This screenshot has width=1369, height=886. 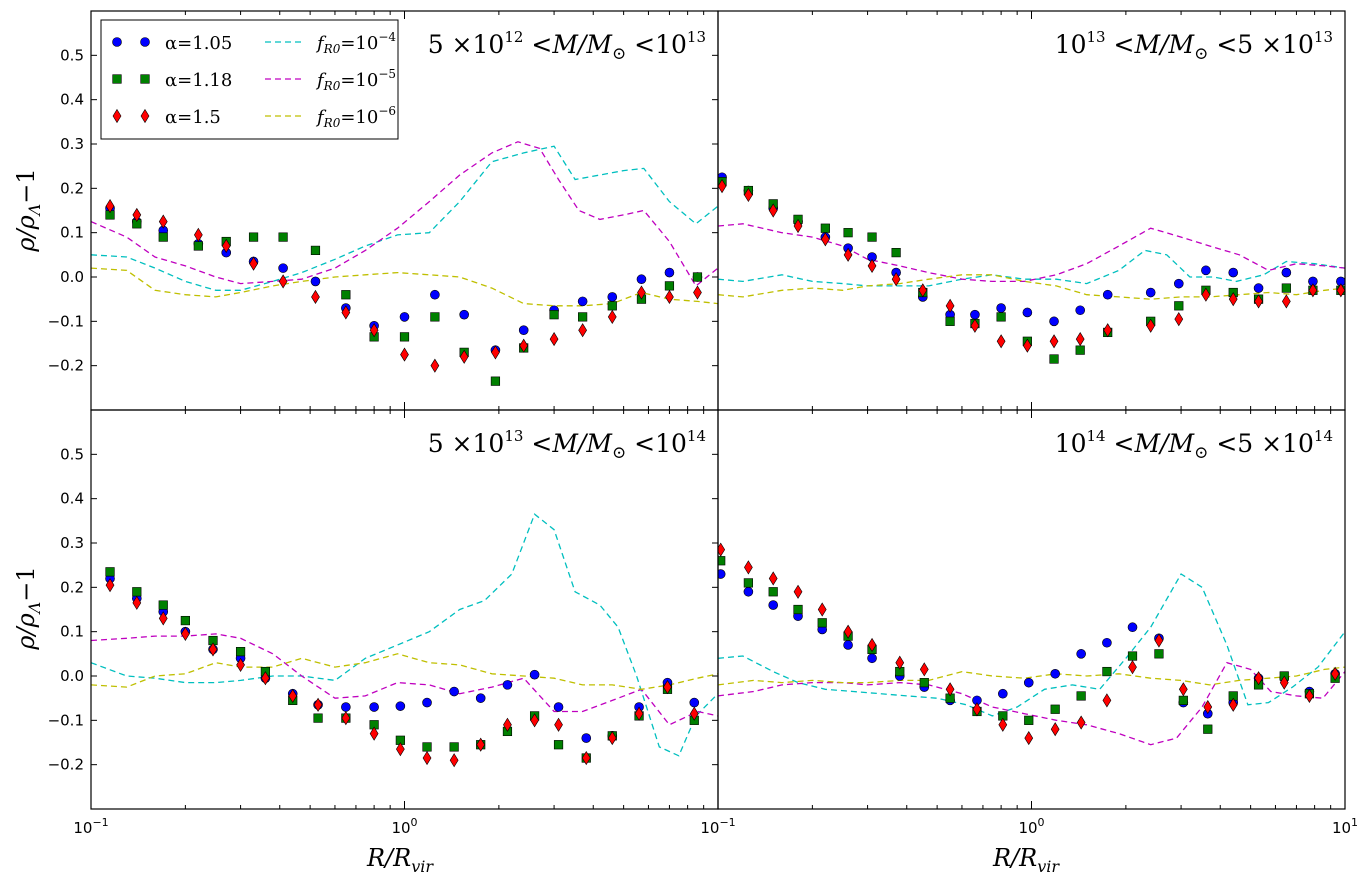 What do you see at coordinates (172, 43) in the screenshot?
I see `legend-entry: α=1.05` at bounding box center [172, 43].